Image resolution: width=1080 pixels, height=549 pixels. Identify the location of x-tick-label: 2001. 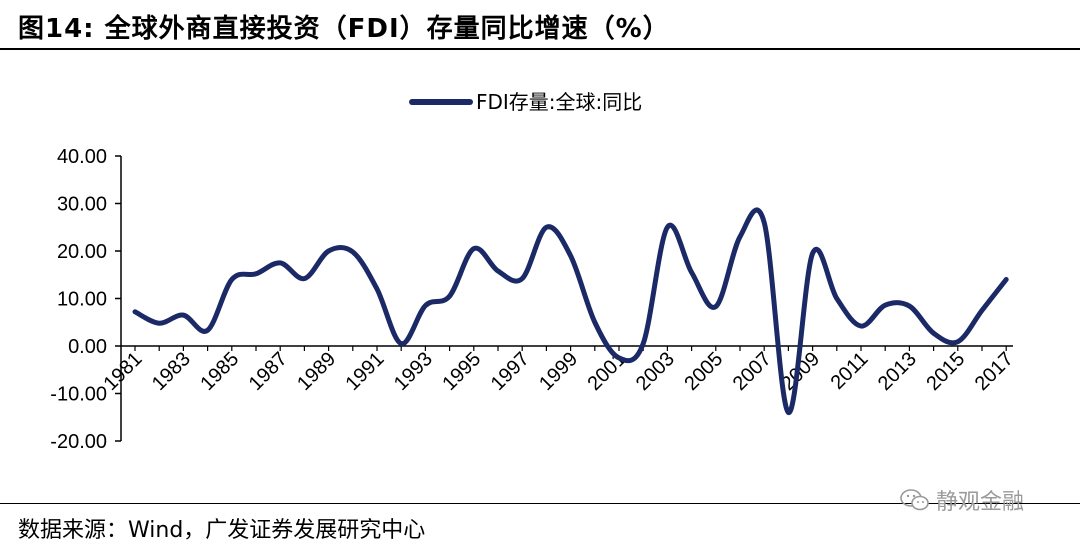
(607, 371).